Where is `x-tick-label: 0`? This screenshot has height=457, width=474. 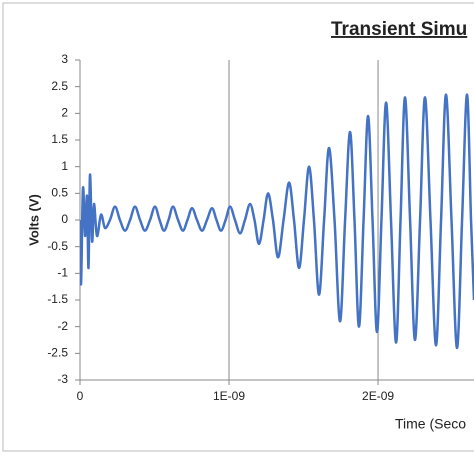
x-tick-label: 0 is located at coordinates (80, 396).